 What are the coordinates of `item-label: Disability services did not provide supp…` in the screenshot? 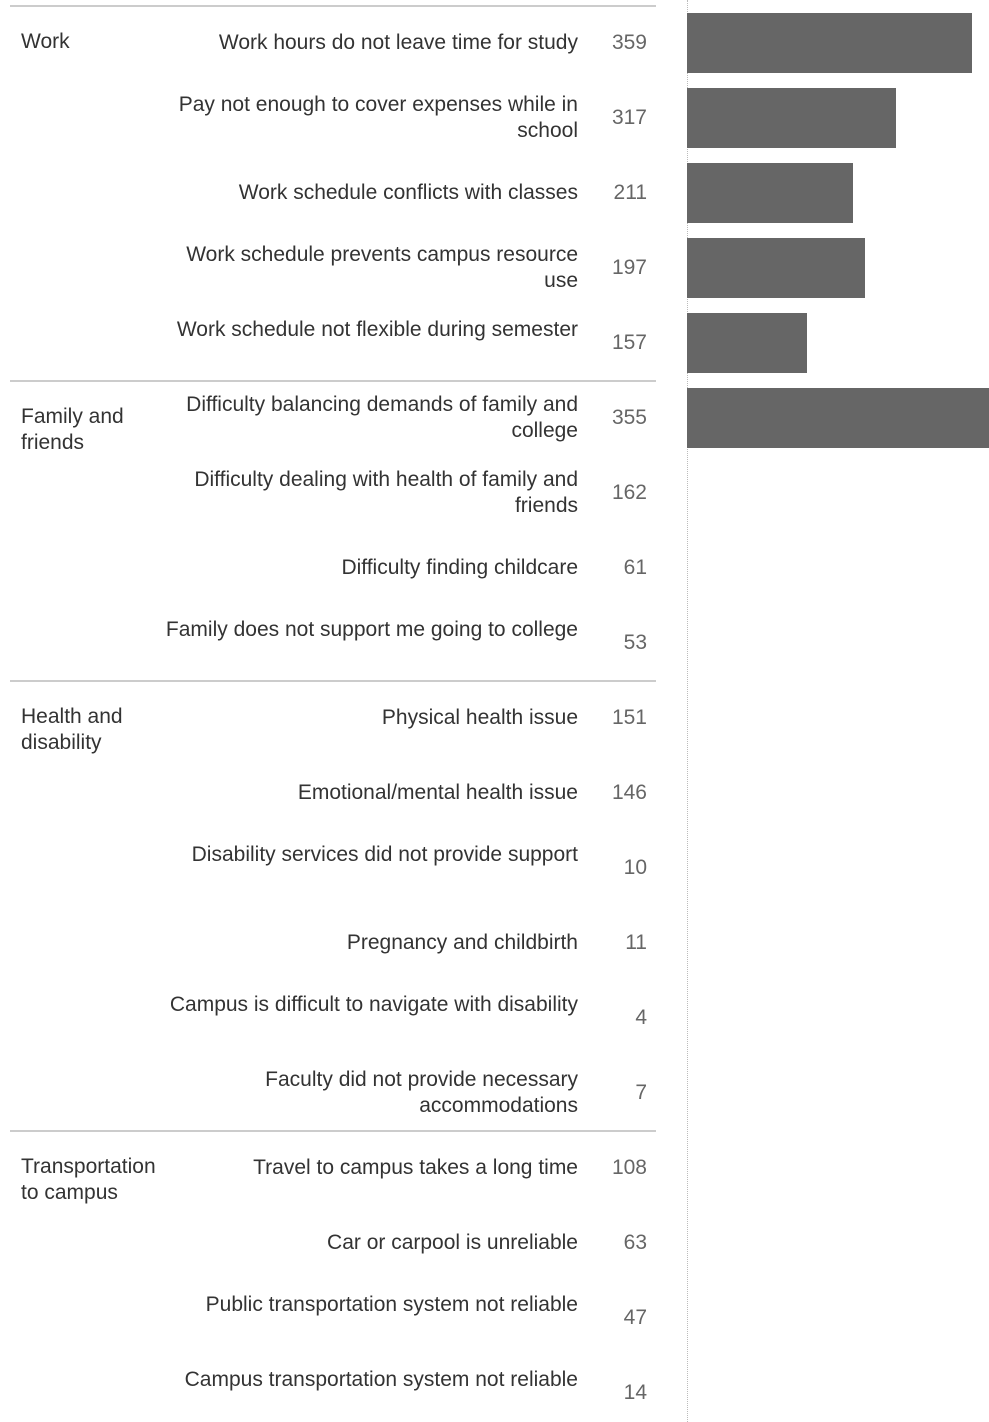 It's located at (384, 854).